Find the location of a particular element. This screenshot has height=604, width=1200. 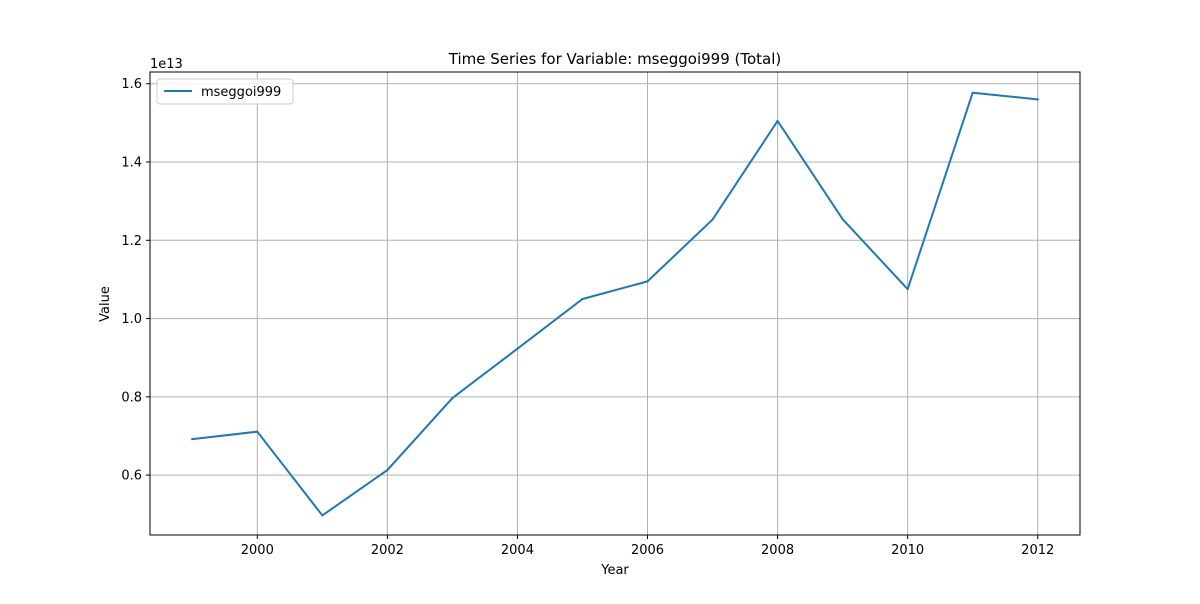

x-axis-label: Year is located at coordinates (614, 570).